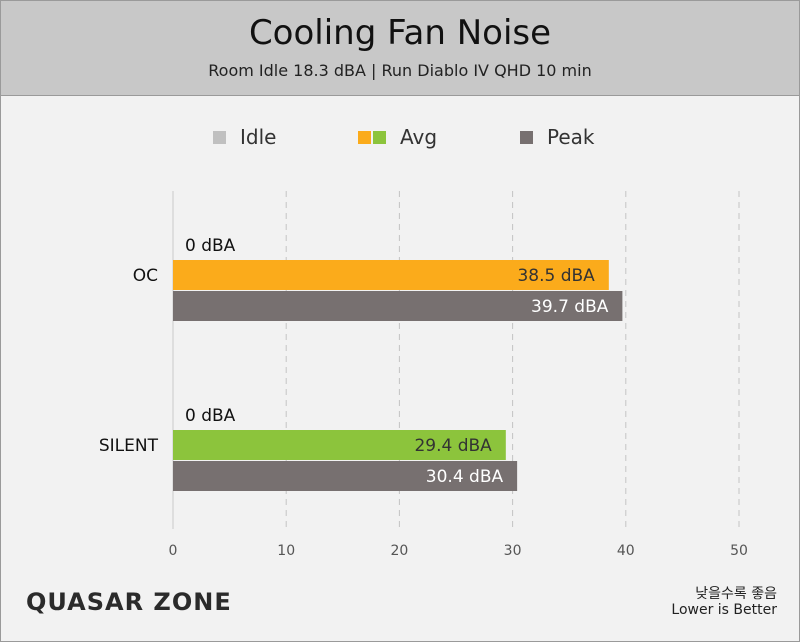 The height and width of the screenshot is (642, 800). Describe the element at coordinates (513, 551) in the screenshot. I see `x-tick-label: 30` at that location.